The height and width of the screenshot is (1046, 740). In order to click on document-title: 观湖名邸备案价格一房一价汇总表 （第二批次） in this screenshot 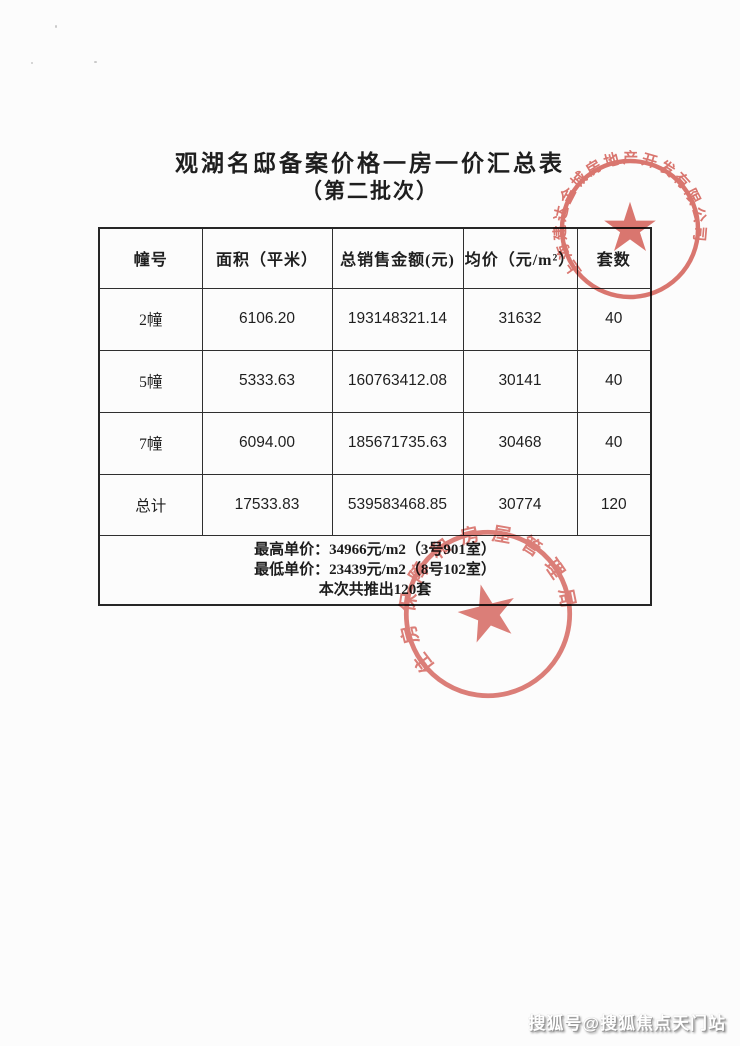, I will do `click(370, 177)`.